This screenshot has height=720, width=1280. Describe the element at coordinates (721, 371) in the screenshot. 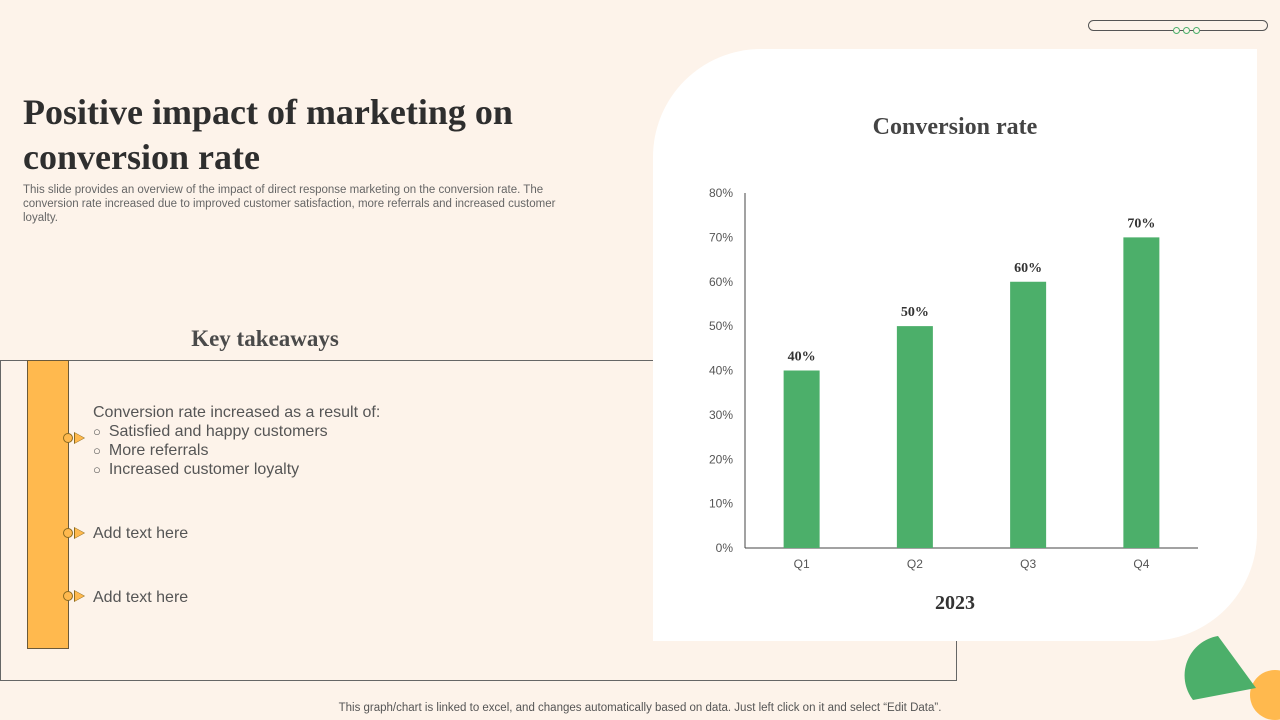

I see `y-tick-label: 40%` at that location.